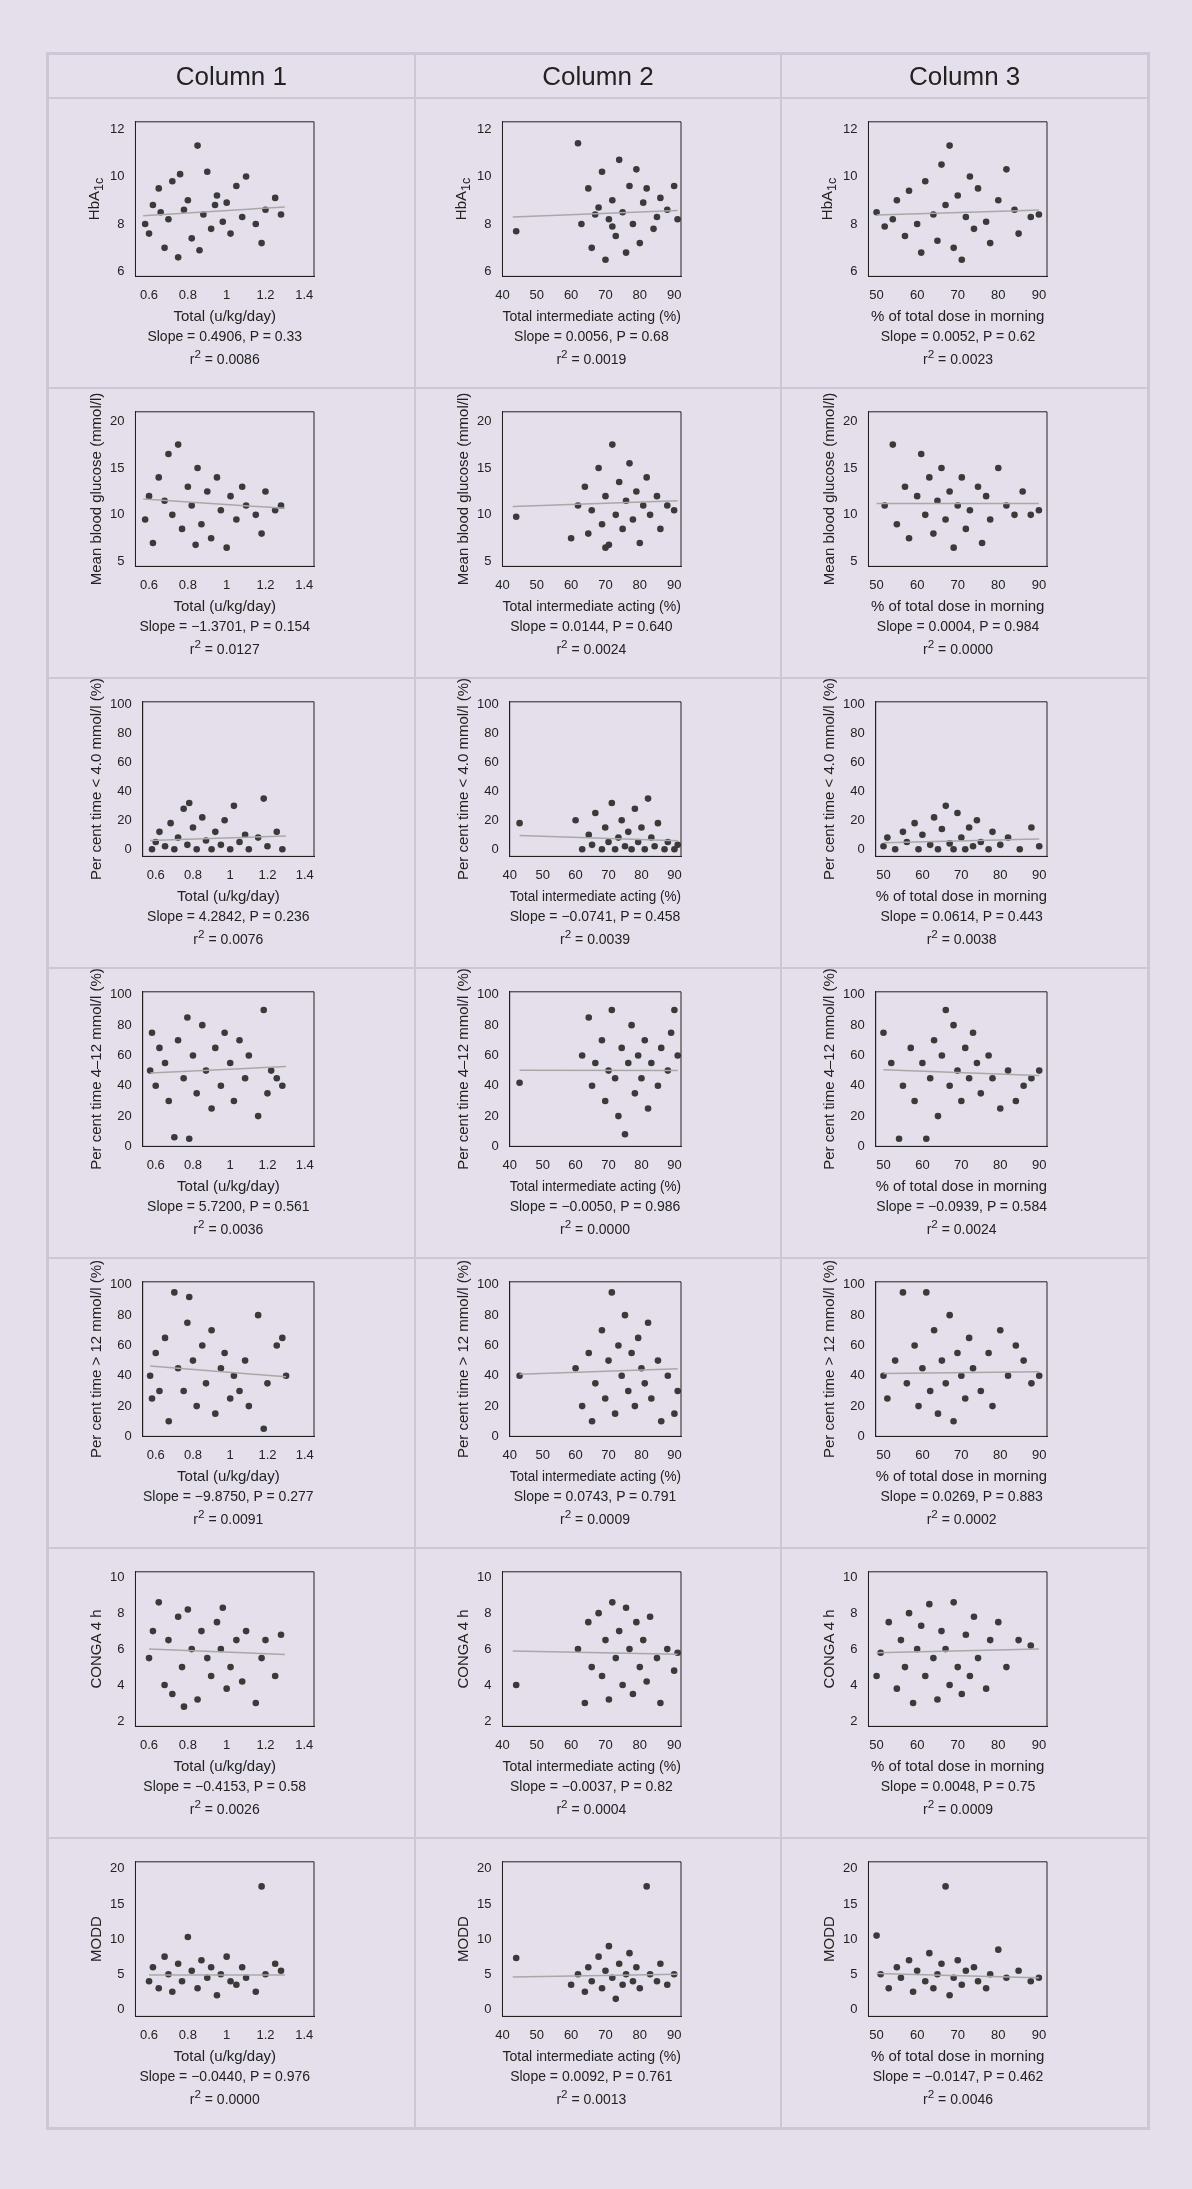 The height and width of the screenshot is (2189, 1192). Describe the element at coordinates (828, 1359) in the screenshot. I see `y-axis-title: Per cent time > 12 mmol/l (%)` at that location.